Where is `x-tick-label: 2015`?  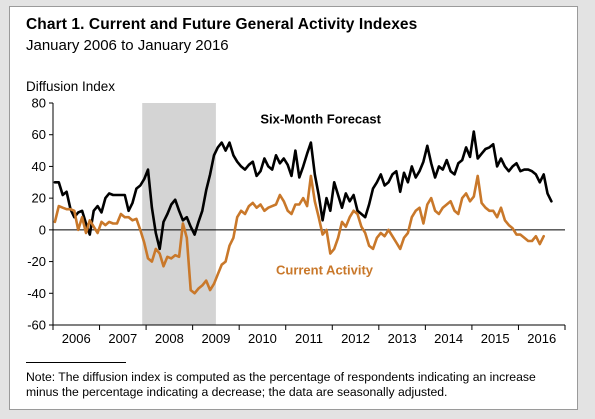
x-tick-label: 2015 is located at coordinates (495, 338).